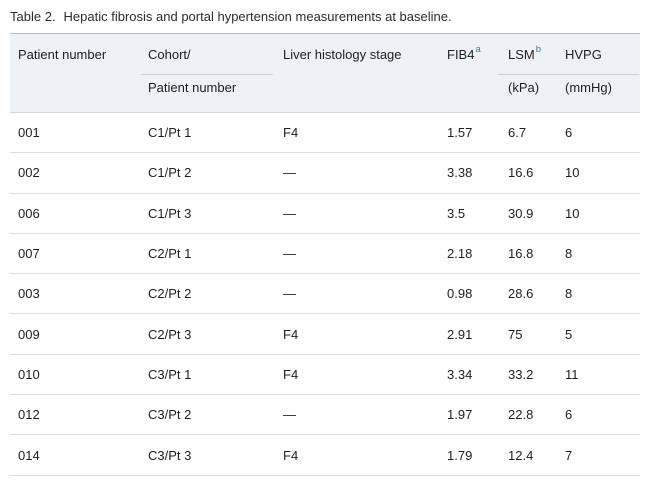 The width and height of the screenshot is (657, 482). I want to click on table-row: 003 C2/Pt 2 — 0.98 28.6 8, so click(325, 294).